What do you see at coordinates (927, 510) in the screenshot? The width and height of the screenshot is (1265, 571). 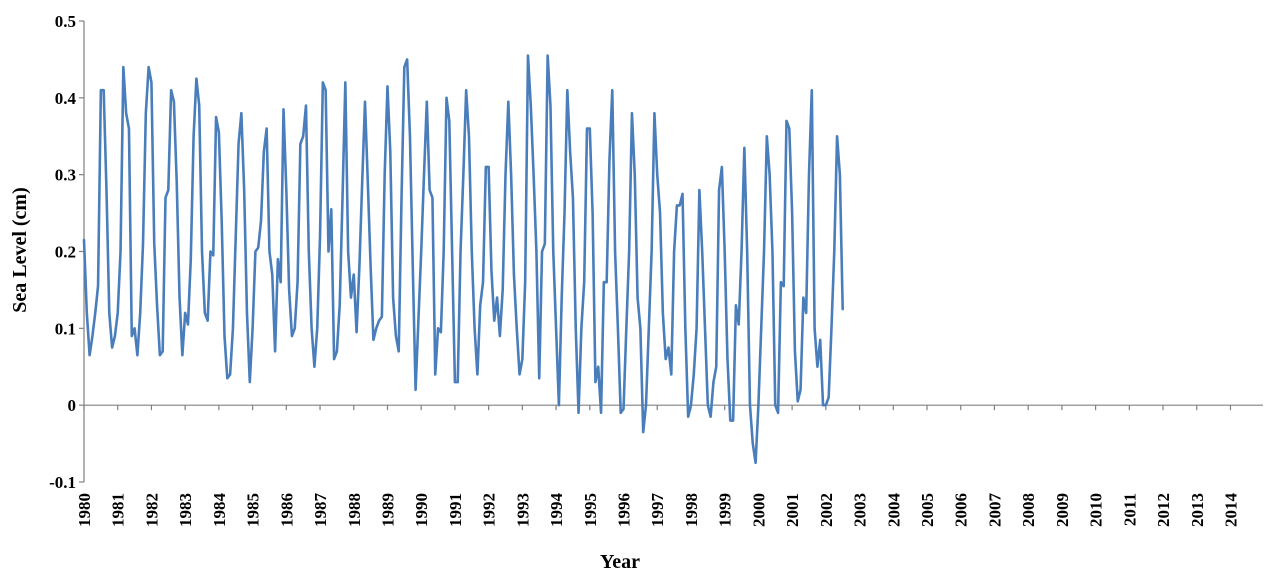 I see `x-tick-label: 2005` at bounding box center [927, 510].